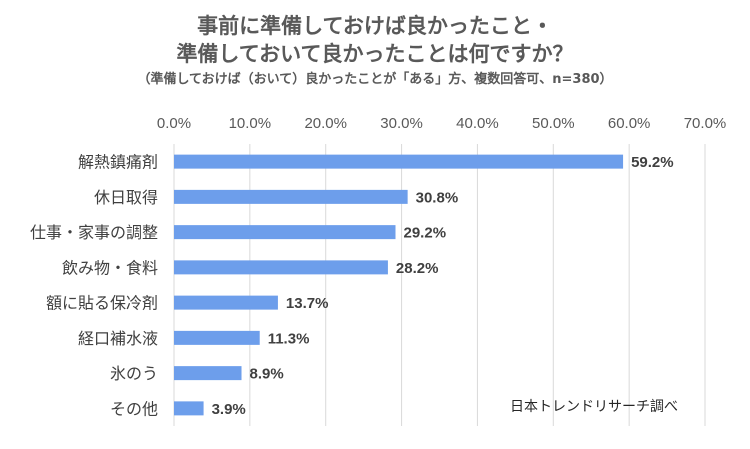 This screenshot has height=449, width=750. I want to click on value-label: 11.3%, so click(289, 338).